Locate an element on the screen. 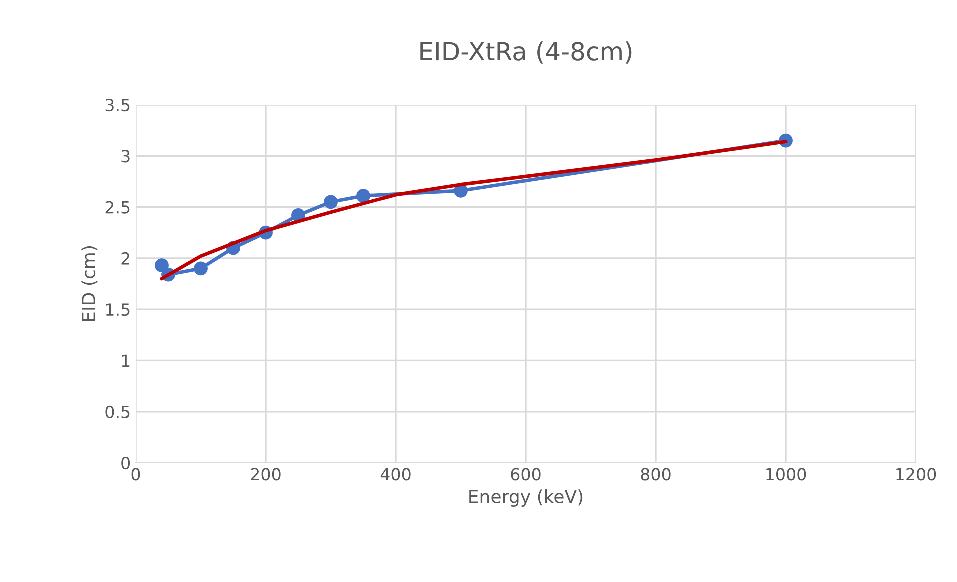 The image size is (957, 582). y-tick-label: 3.5 is located at coordinates (118, 105).